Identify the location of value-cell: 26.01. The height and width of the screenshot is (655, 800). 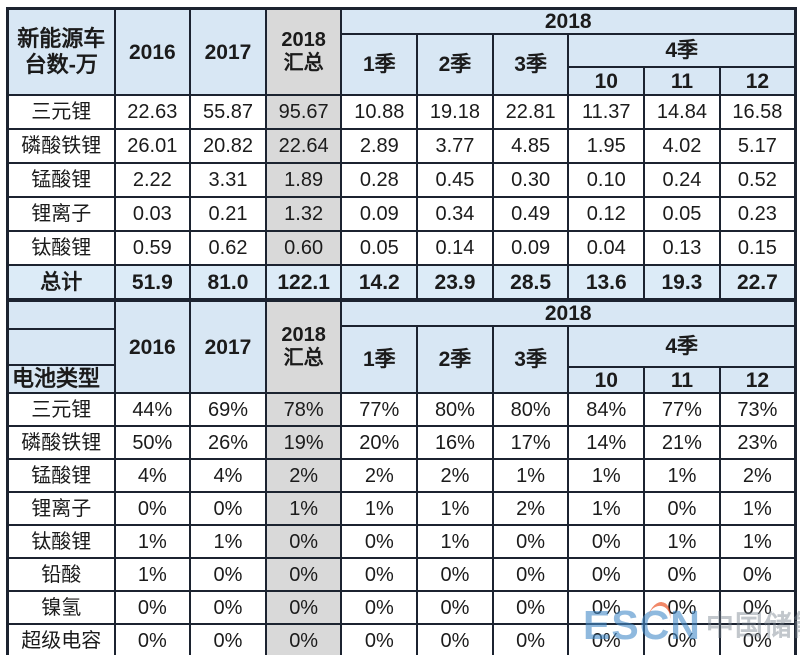
(152, 146).